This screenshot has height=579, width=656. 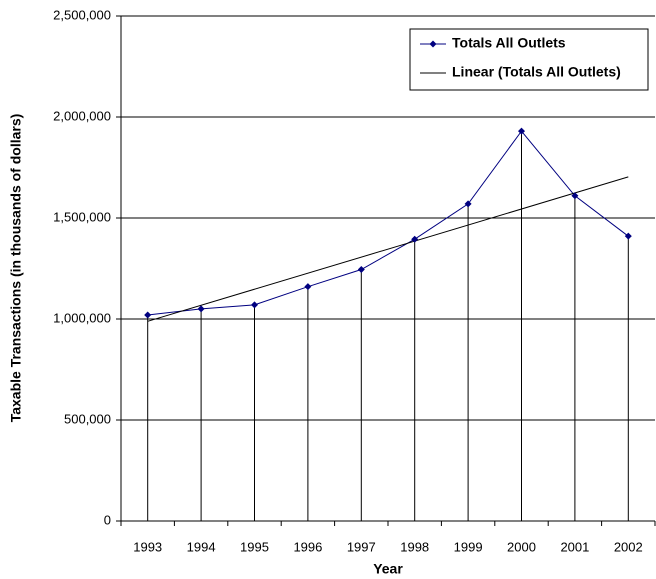 I want to click on legend-box, so click(x=529, y=59).